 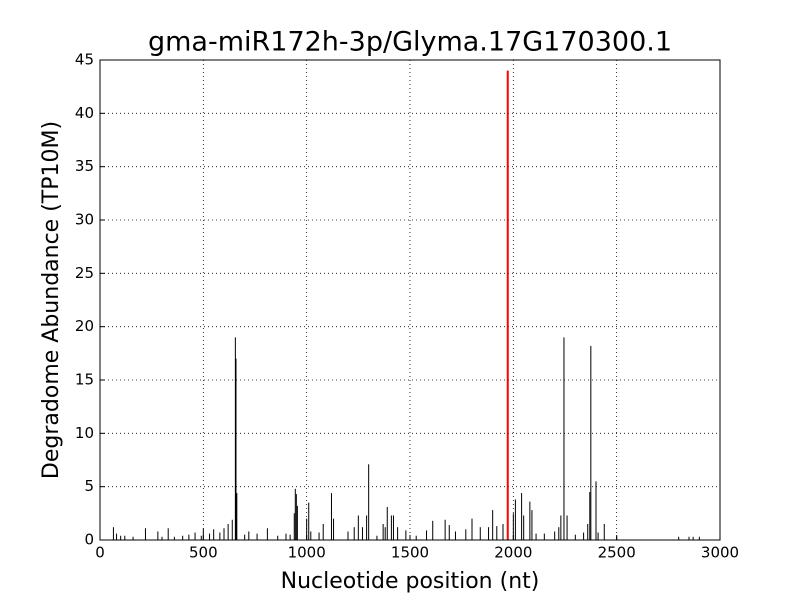 I want to click on x-tick-label: 0, so click(x=100, y=553).